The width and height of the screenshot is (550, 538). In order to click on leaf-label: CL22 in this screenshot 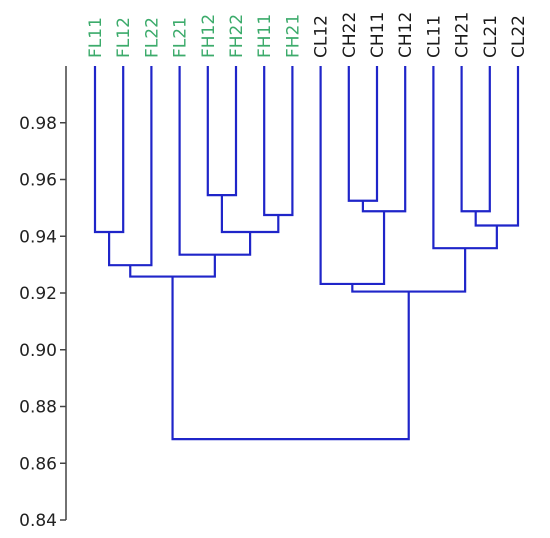, I will do `click(519, 36)`.